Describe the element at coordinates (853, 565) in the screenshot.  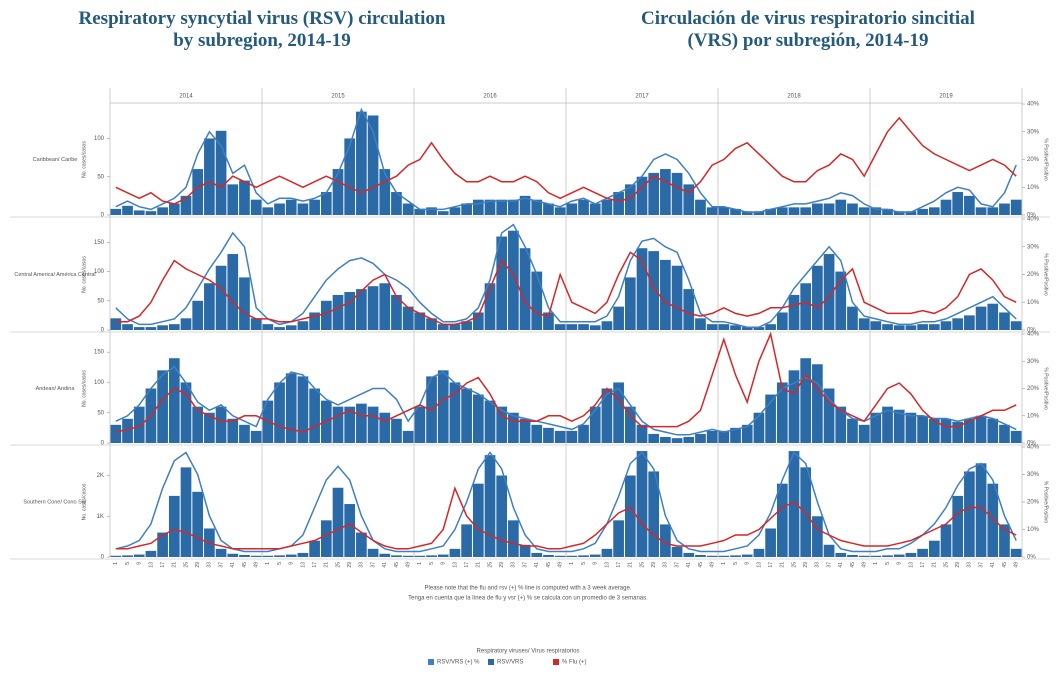
I see `week-label: 45` at that location.